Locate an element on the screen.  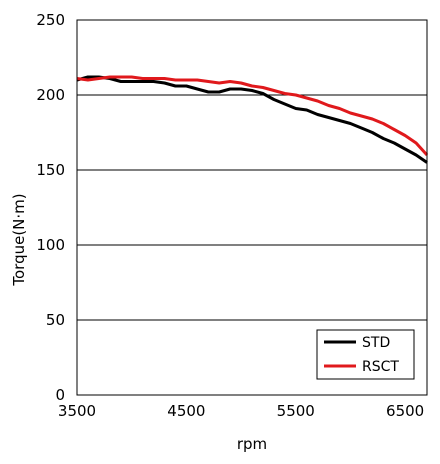
y-tick-label: 200 is located at coordinates (50, 95).